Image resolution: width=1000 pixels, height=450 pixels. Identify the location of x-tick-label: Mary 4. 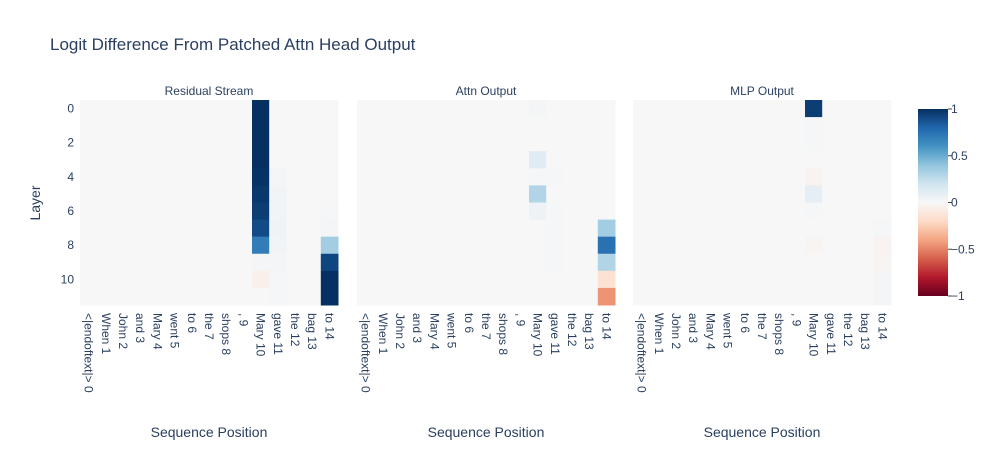
(434, 331).